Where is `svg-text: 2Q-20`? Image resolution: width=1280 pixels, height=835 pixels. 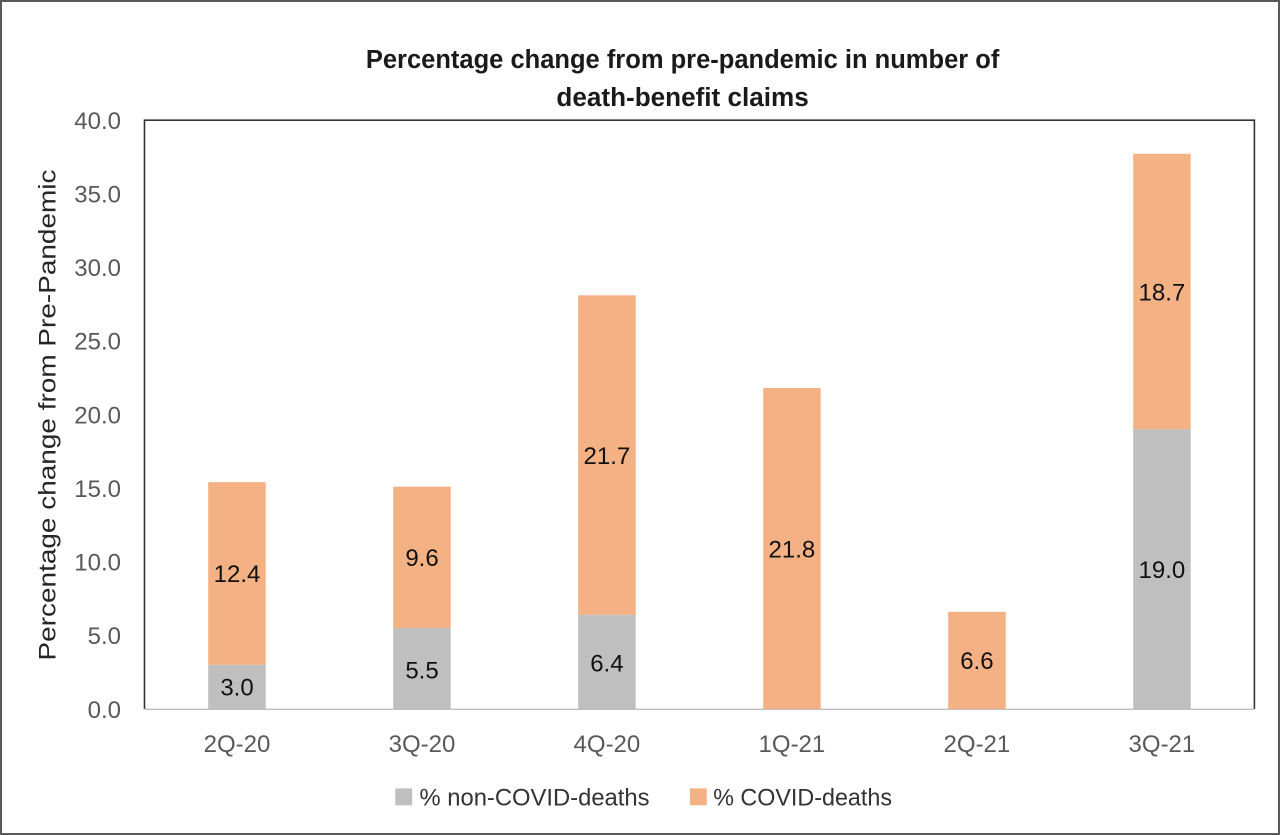
svg-text: 2Q-20 is located at coordinates (237, 744).